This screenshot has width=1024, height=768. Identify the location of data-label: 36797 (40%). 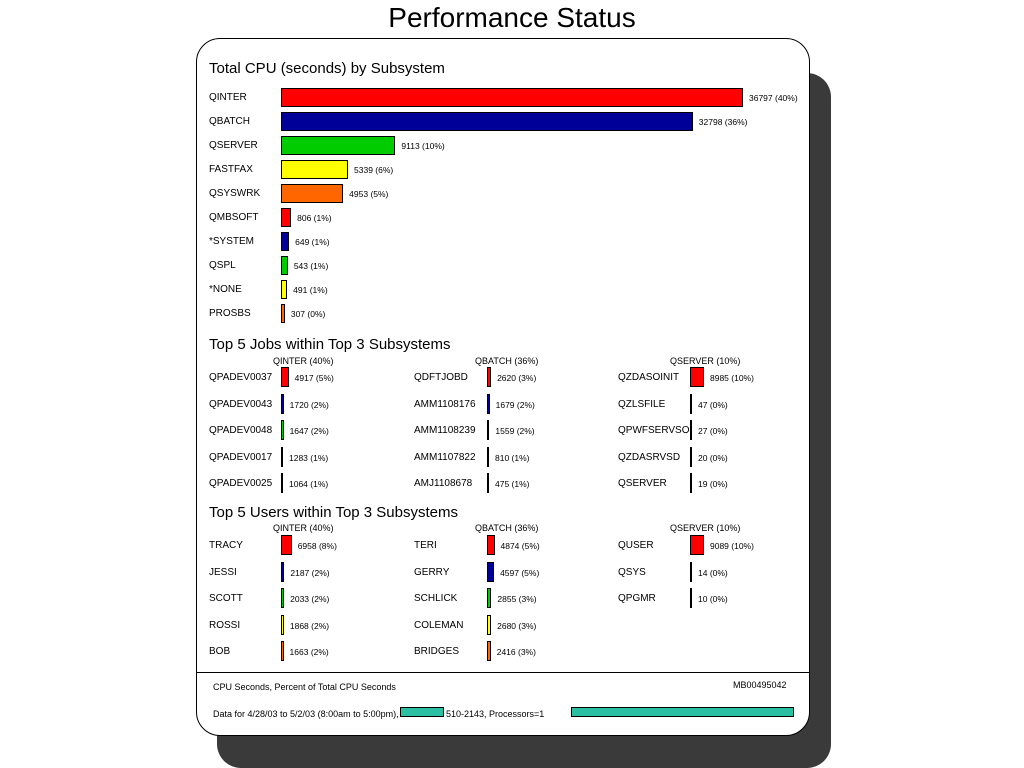
(773, 98).